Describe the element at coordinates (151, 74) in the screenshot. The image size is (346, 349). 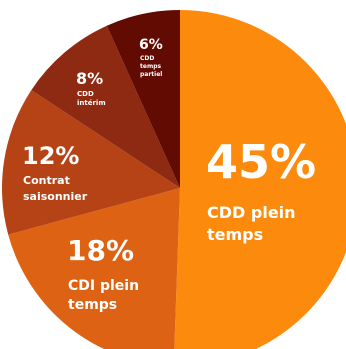
I see `slice-category-line: partiel` at that location.